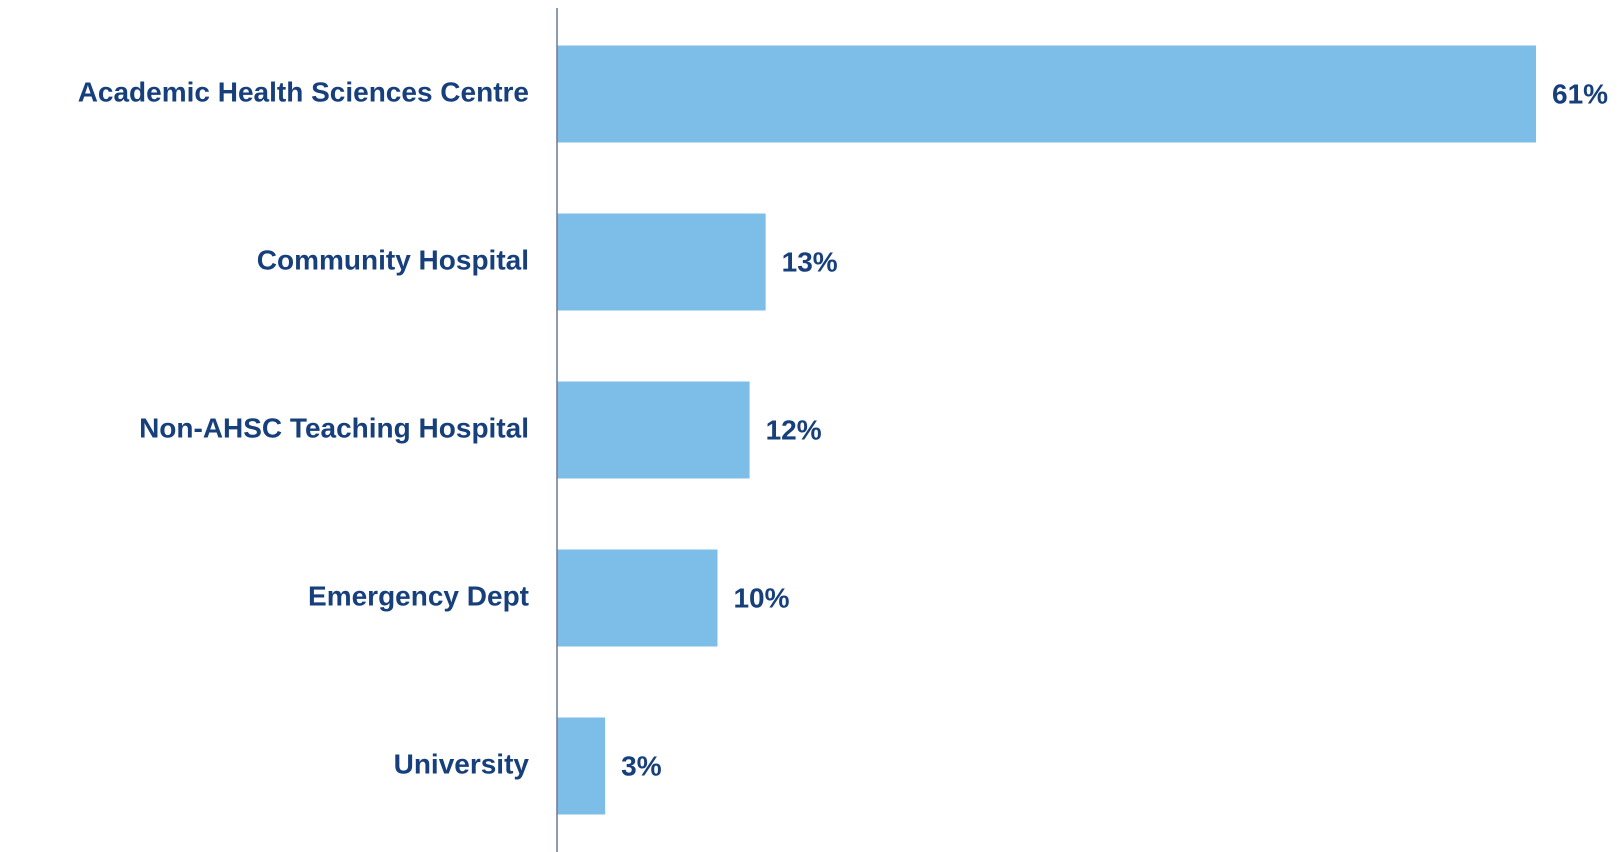 Image resolution: width=1624 pixels, height=852 pixels. Describe the element at coordinates (1580, 93) in the screenshot. I see `value-label: 61%` at that location.